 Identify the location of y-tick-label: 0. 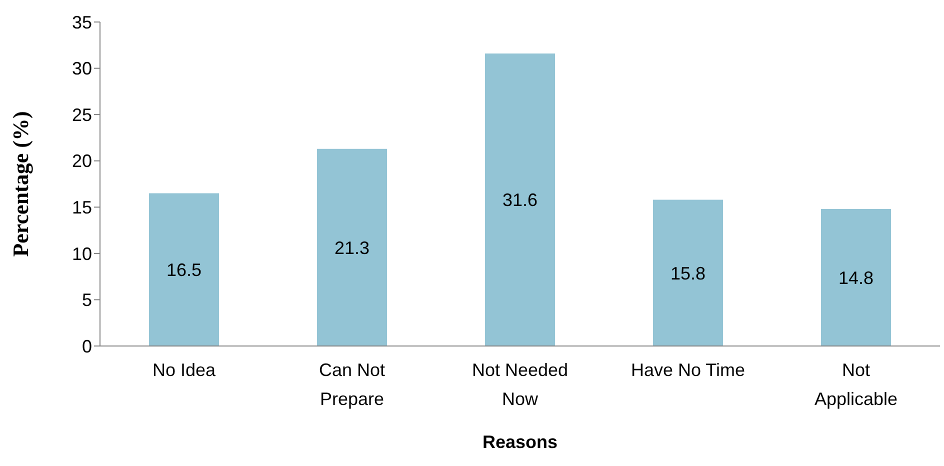
(87, 346).